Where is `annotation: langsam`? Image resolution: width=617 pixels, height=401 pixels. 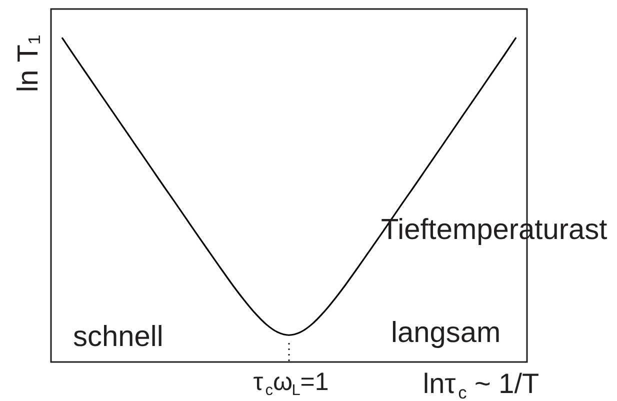 annotation: langsam is located at coordinates (446, 333).